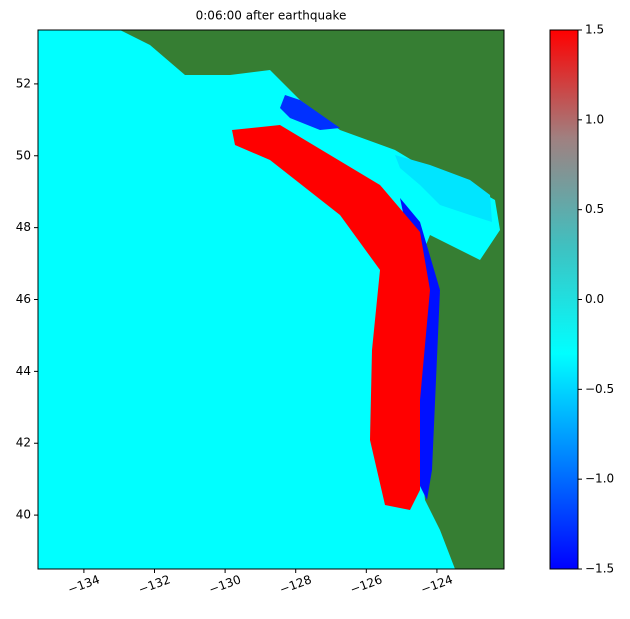 This screenshot has height=619, width=630. What do you see at coordinates (599, 479) in the screenshot?
I see `colorbar-tick-label: −1.0` at bounding box center [599, 479].